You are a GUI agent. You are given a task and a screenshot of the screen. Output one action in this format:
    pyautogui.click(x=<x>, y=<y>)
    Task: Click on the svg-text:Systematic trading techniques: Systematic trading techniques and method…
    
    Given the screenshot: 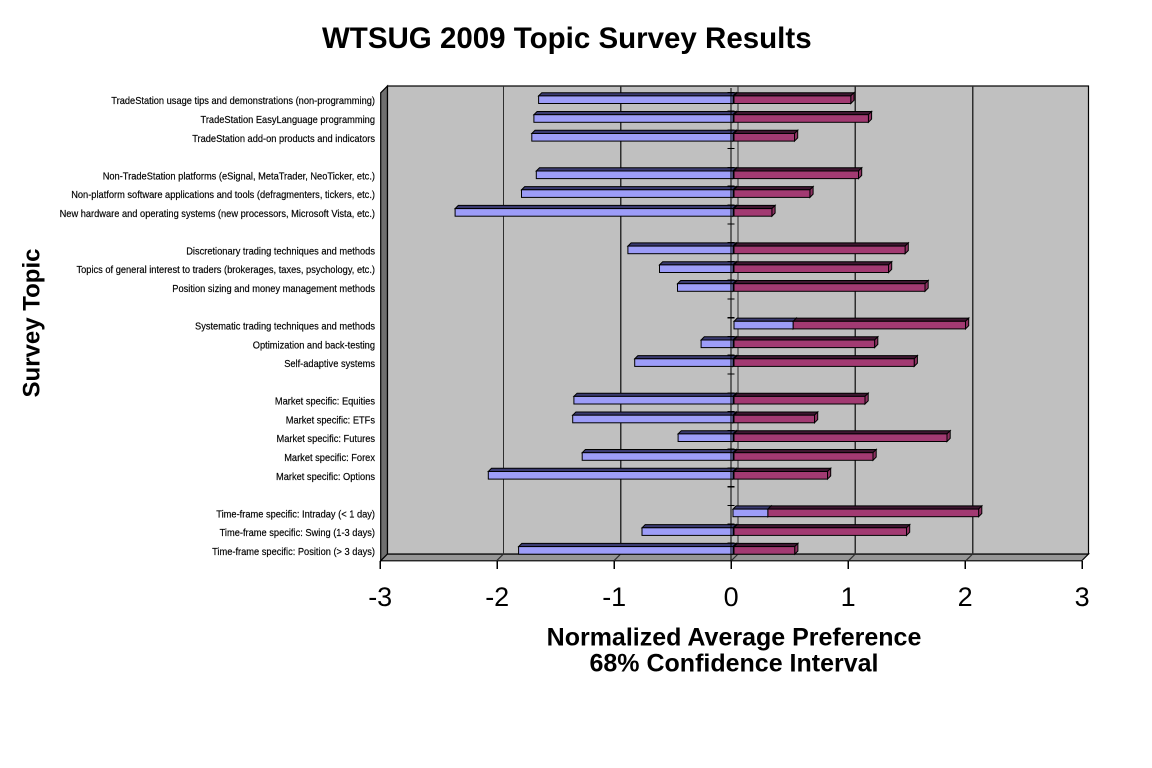 What is the action you would take?
    pyautogui.click(x=285, y=327)
    